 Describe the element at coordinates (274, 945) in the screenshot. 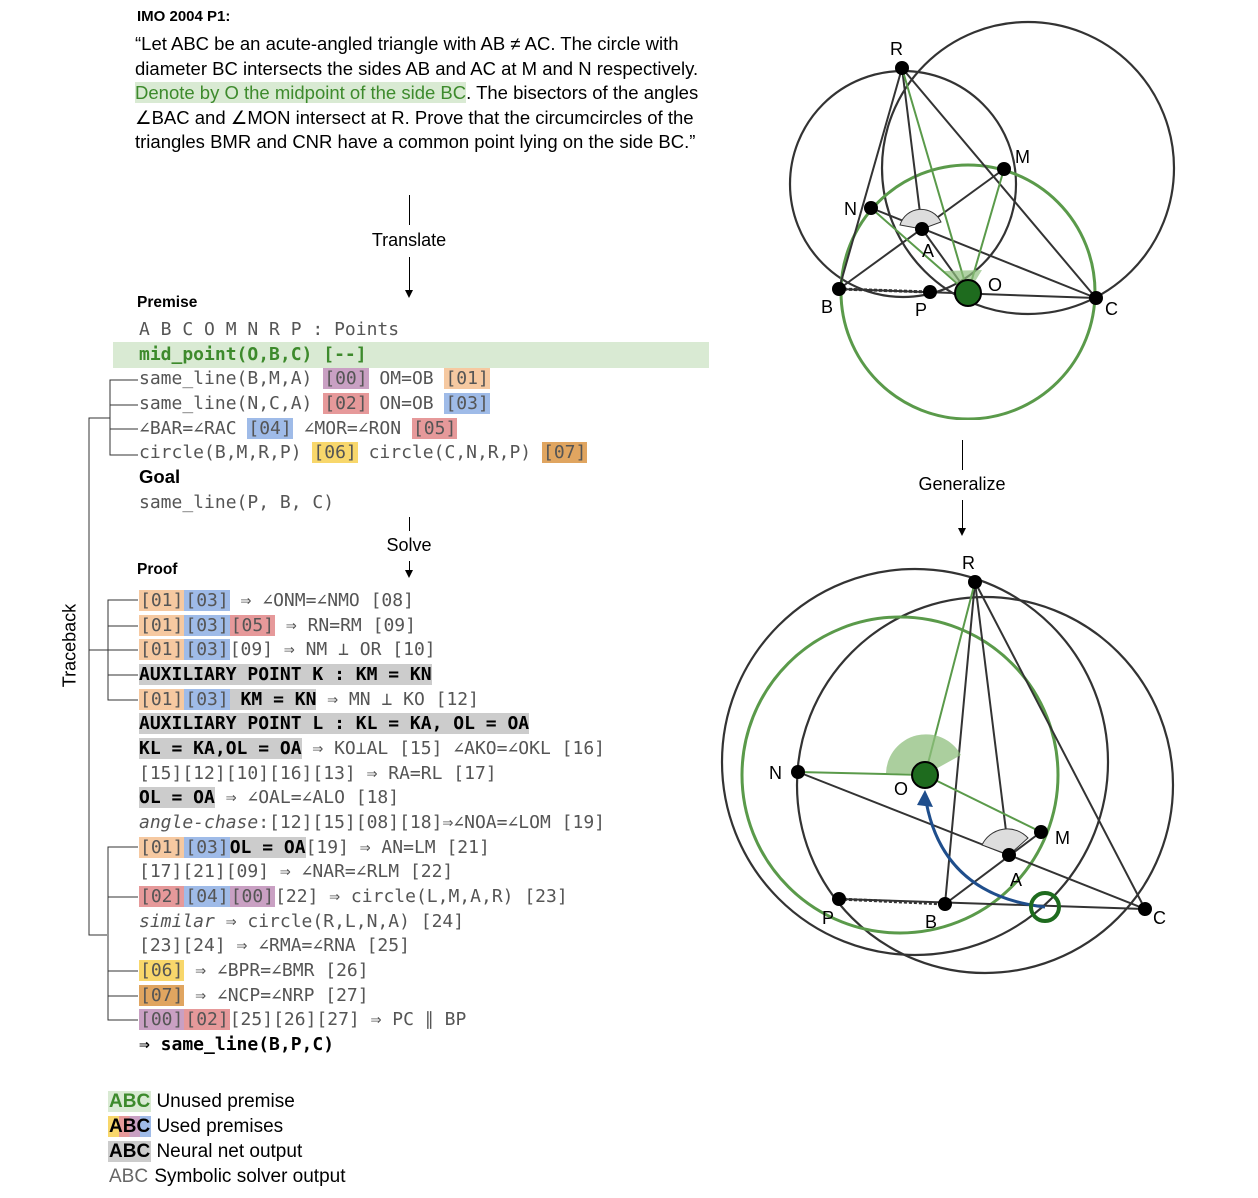

I see `proof-step: [23][24] ⇒ ∠RMA=∠RNA [25]` at that location.